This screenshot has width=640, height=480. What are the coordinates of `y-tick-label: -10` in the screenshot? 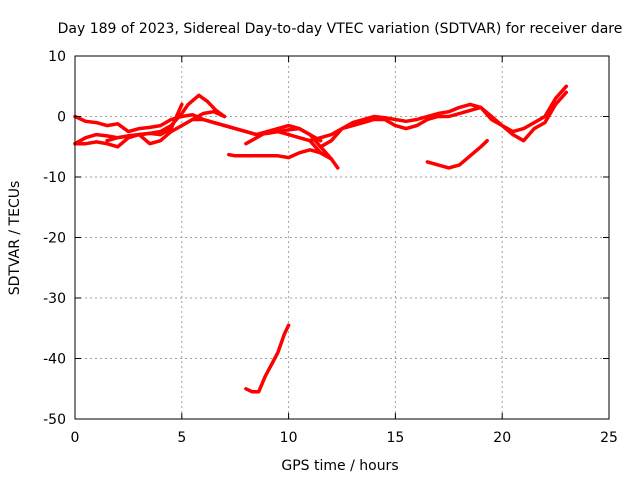 It's located at (54, 178).